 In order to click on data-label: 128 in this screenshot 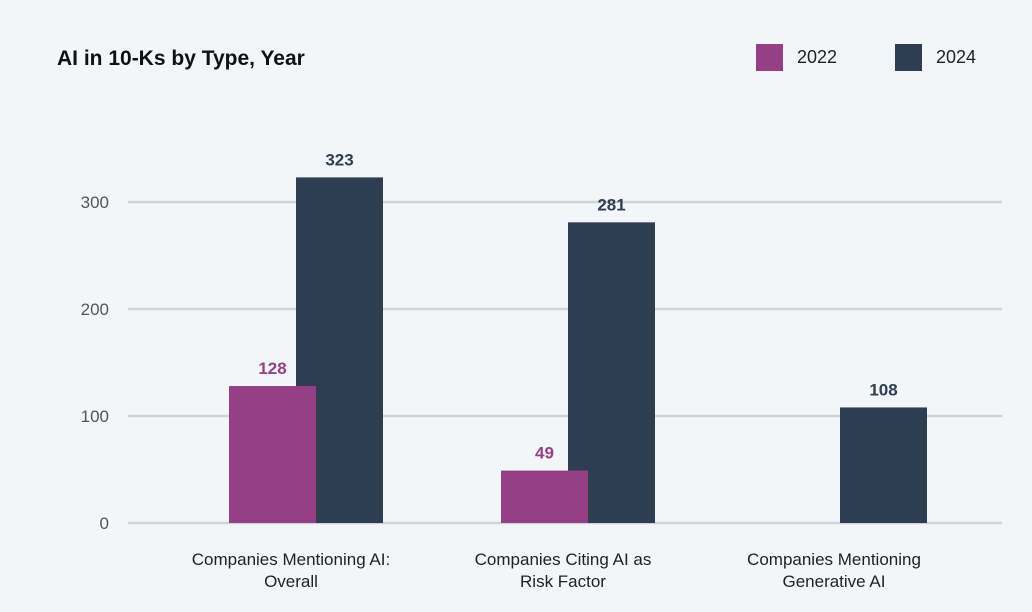, I will do `click(272, 368)`.